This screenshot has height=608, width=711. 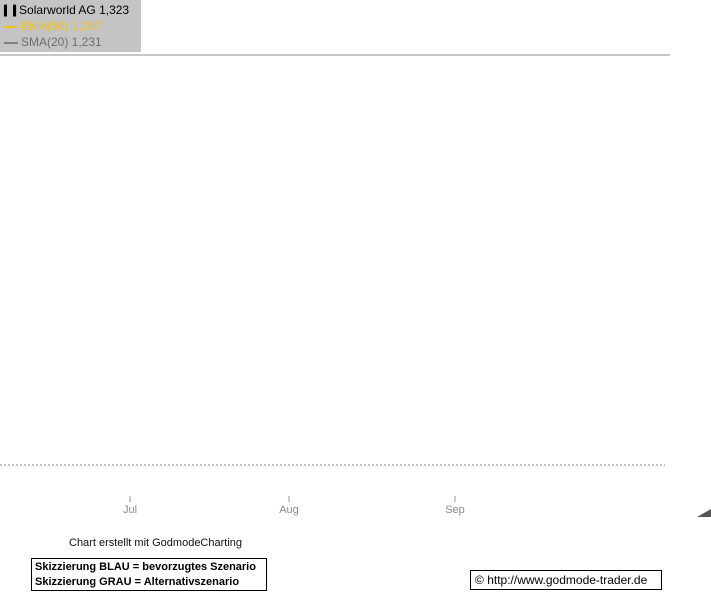 I want to click on chart-credit: Chart erstellt mit GodmodeCharting, so click(x=156, y=543).